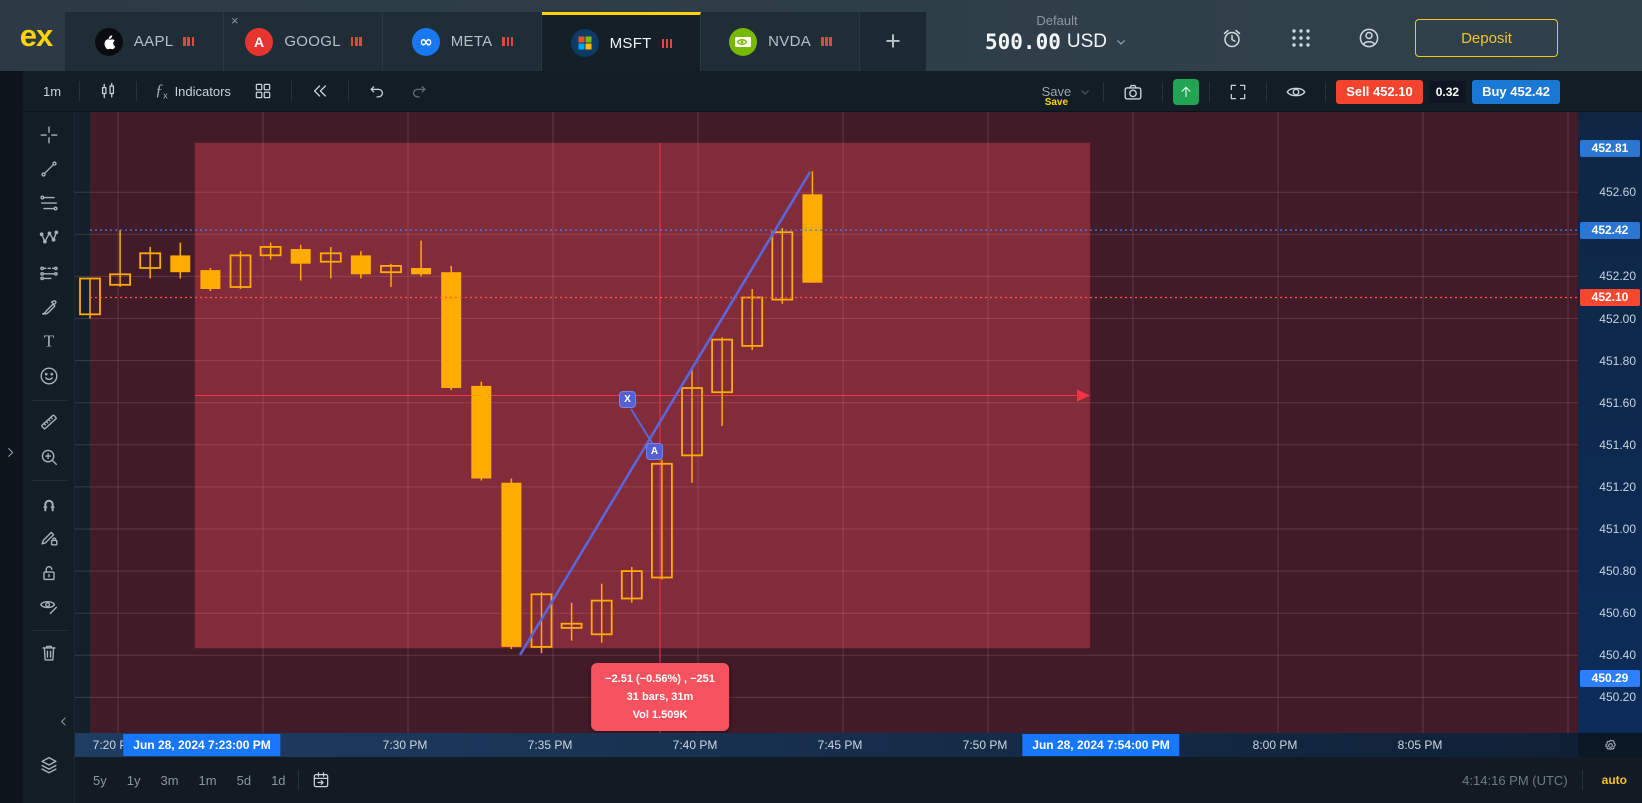 The width and height of the screenshot is (1642, 803). I want to click on emoji-icon, so click(49, 376).